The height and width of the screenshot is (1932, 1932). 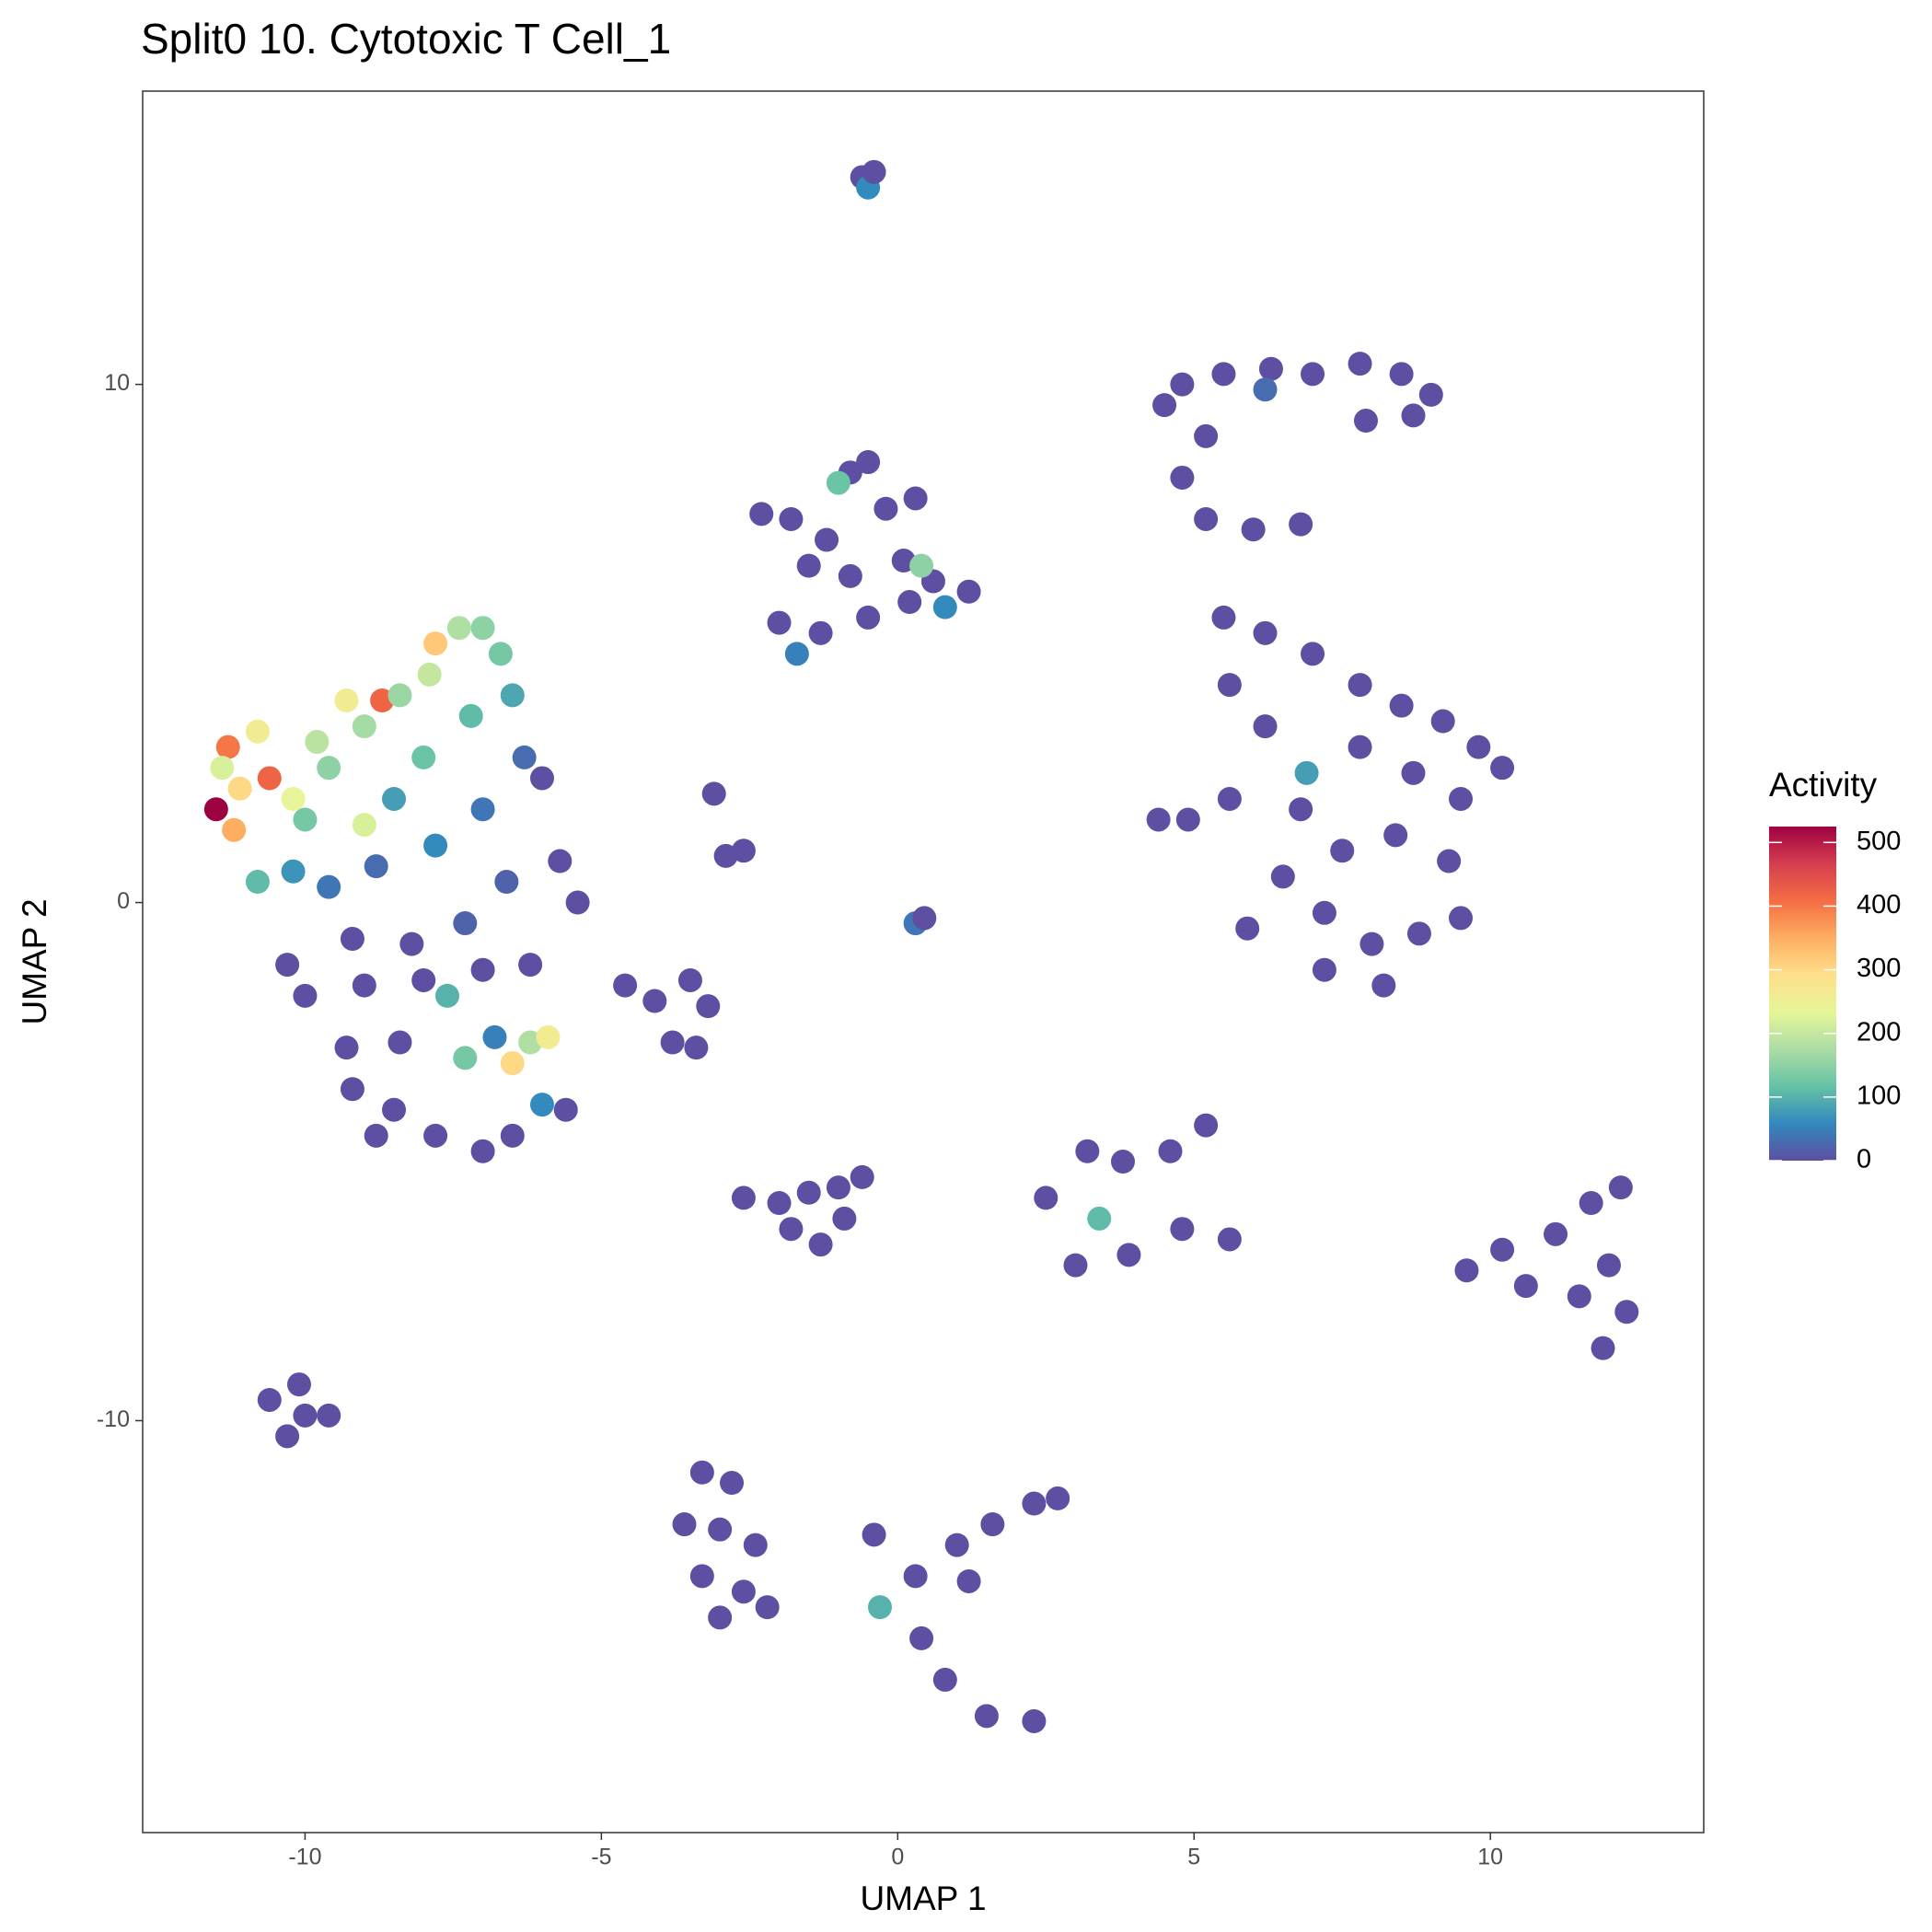 What do you see at coordinates (1879, 842) in the screenshot?
I see `colorbar-label: 500` at bounding box center [1879, 842].